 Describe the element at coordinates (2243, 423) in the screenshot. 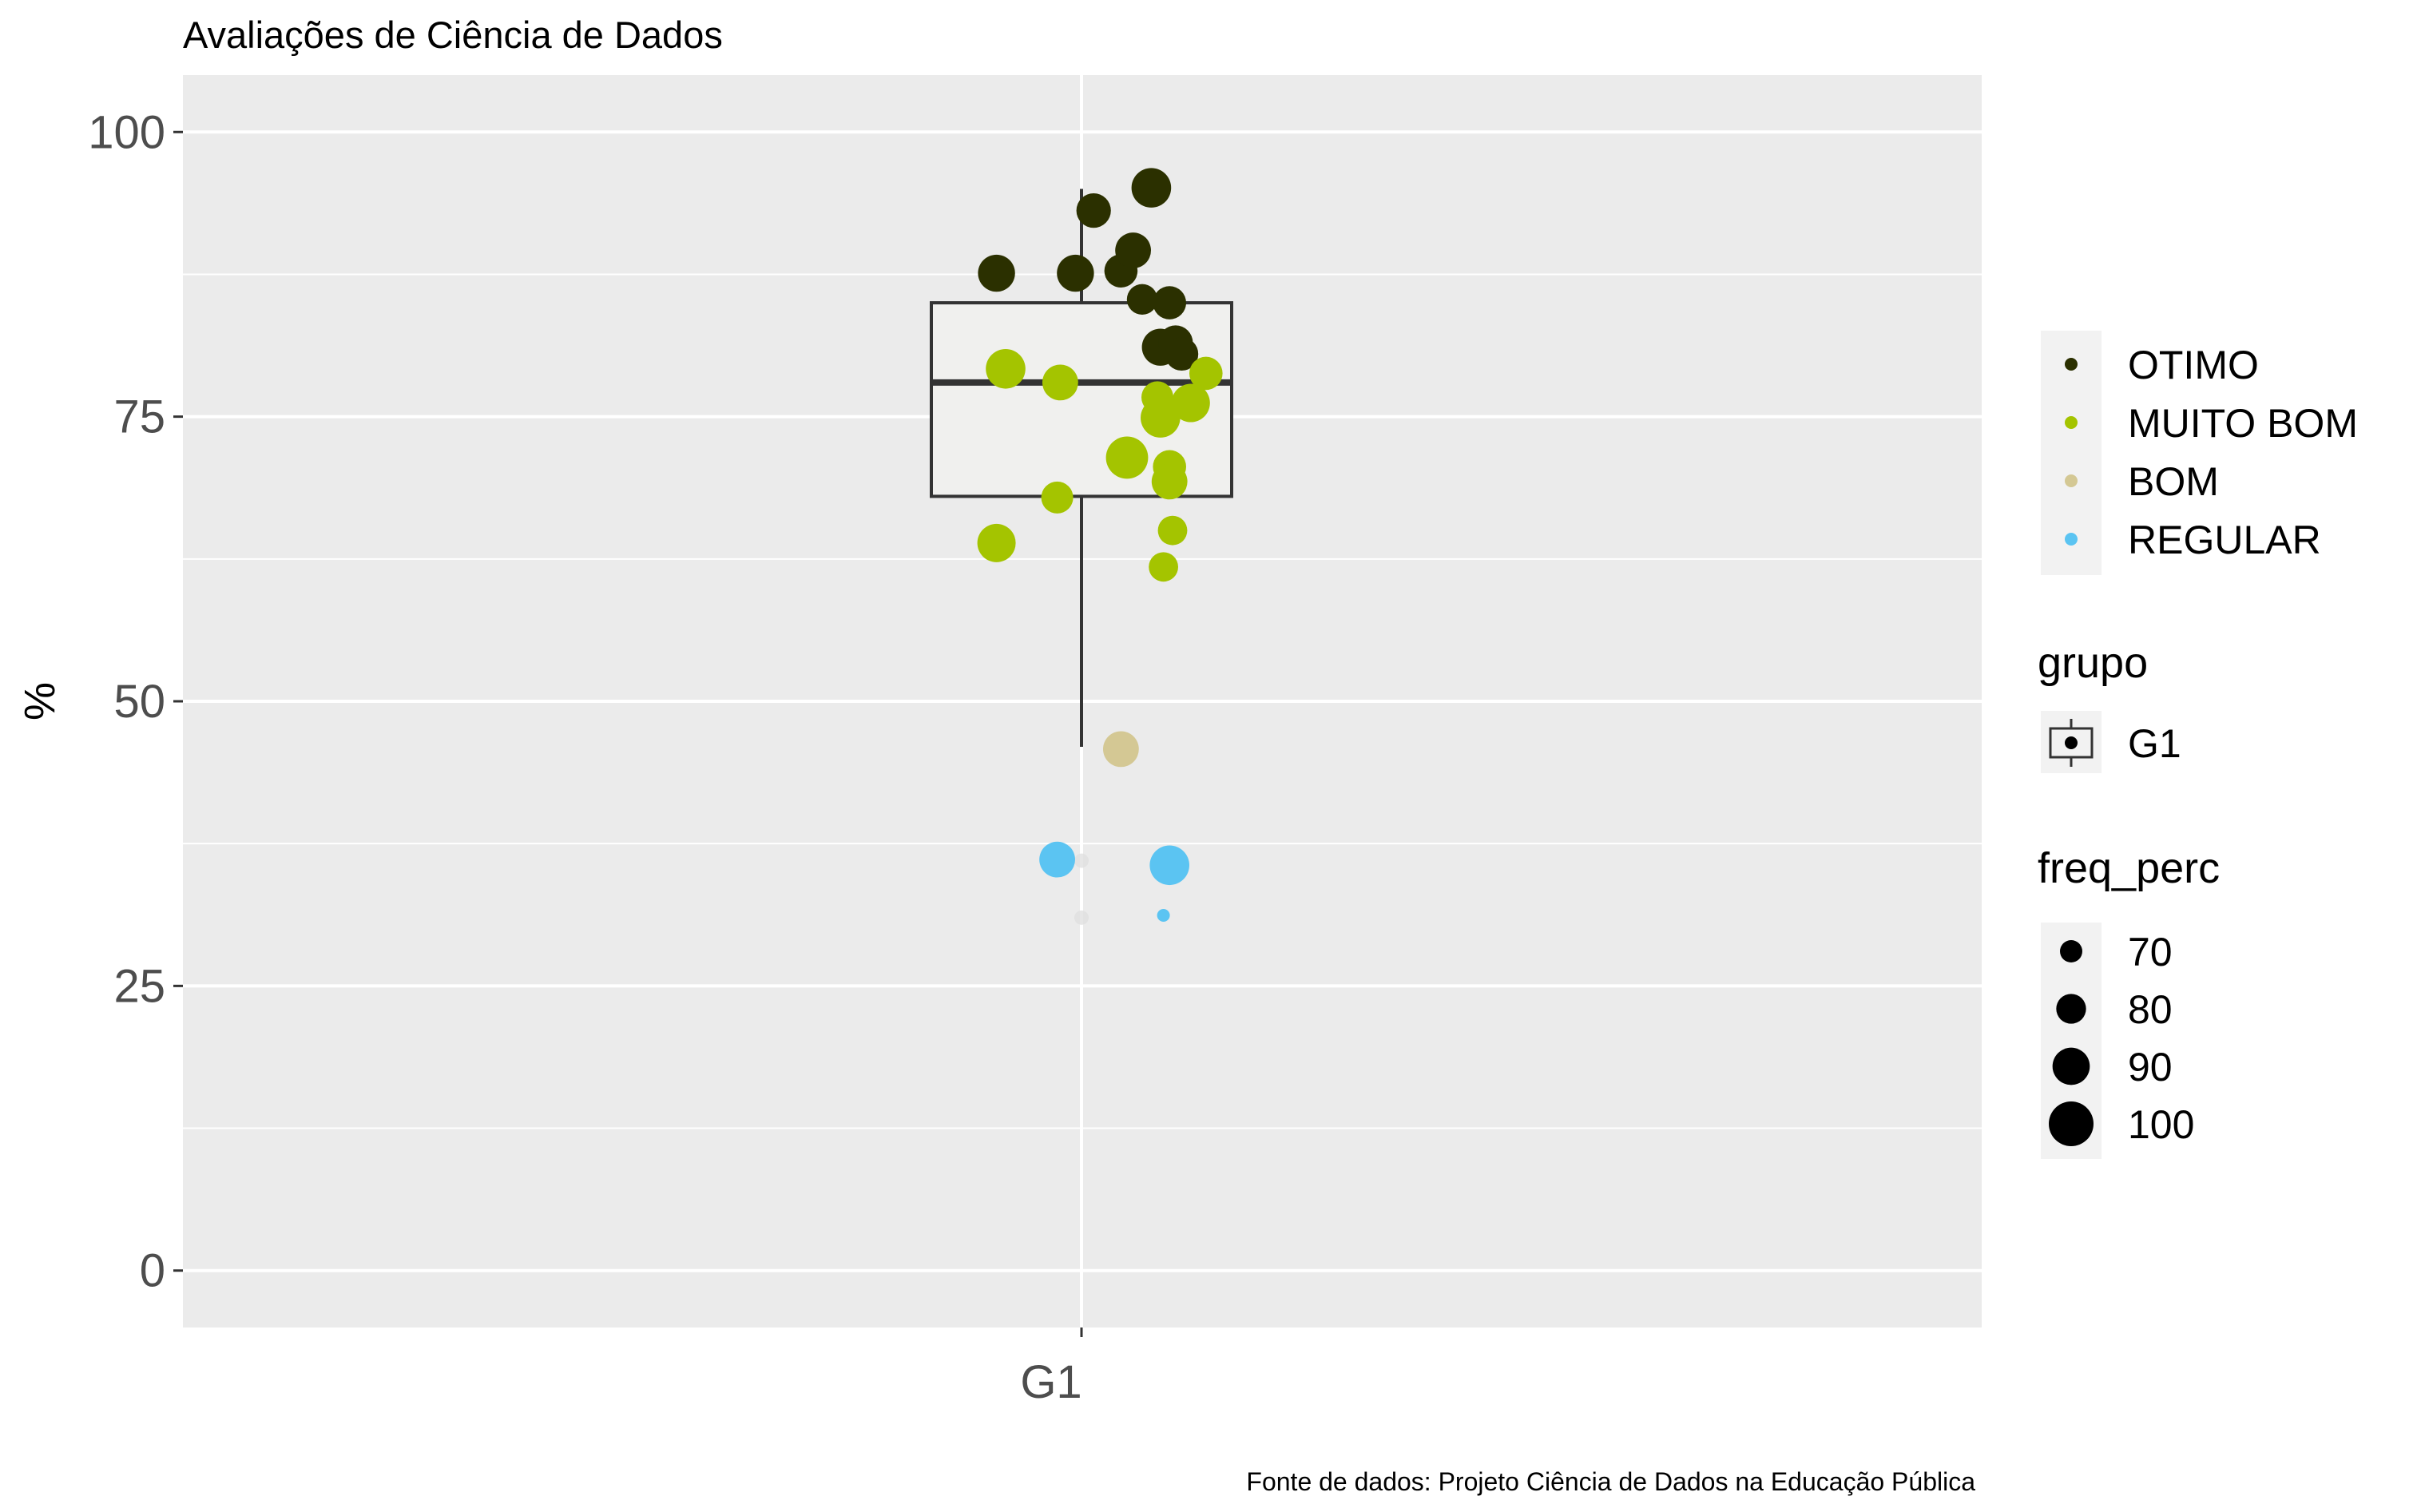

I see `color-legend-label: MUITO BOM` at that location.